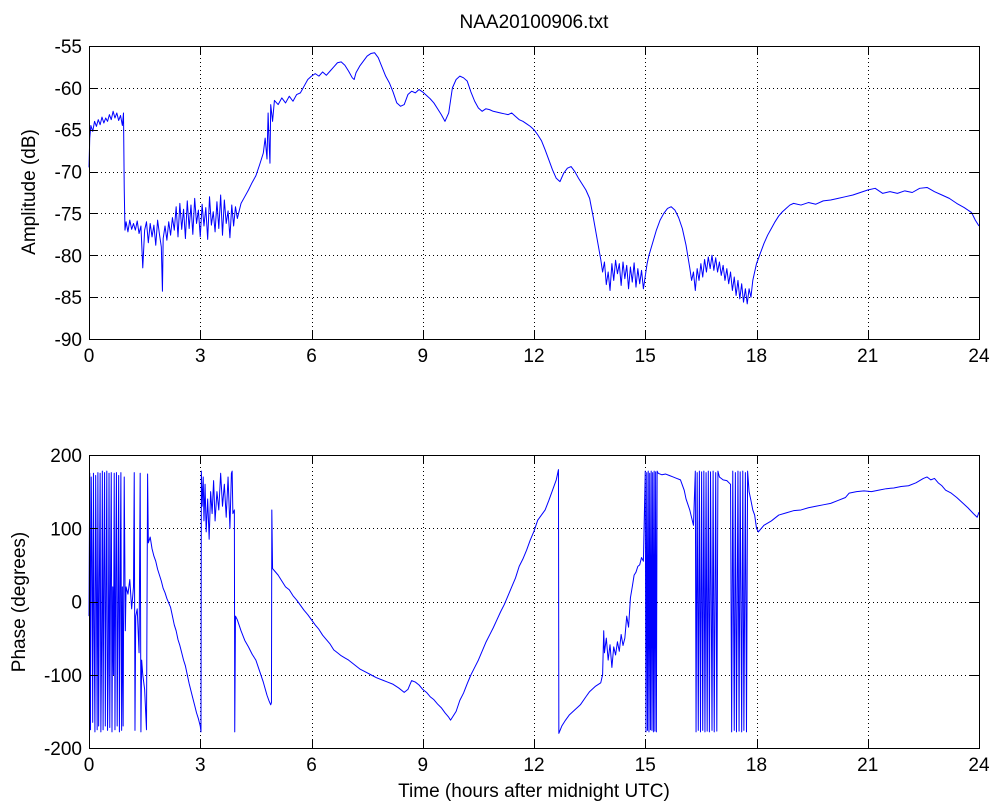 This screenshot has width=998, height=806. What do you see at coordinates (533, 765) in the screenshot?
I see `phase-x-tick-label: 12` at bounding box center [533, 765].